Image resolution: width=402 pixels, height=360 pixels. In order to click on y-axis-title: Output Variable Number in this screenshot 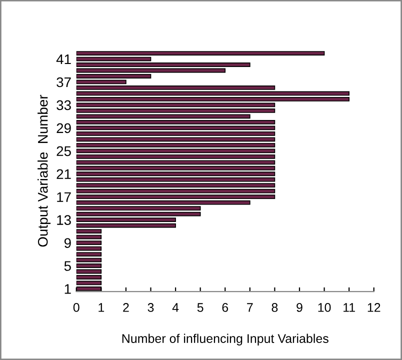, I will do `click(44, 170)`.